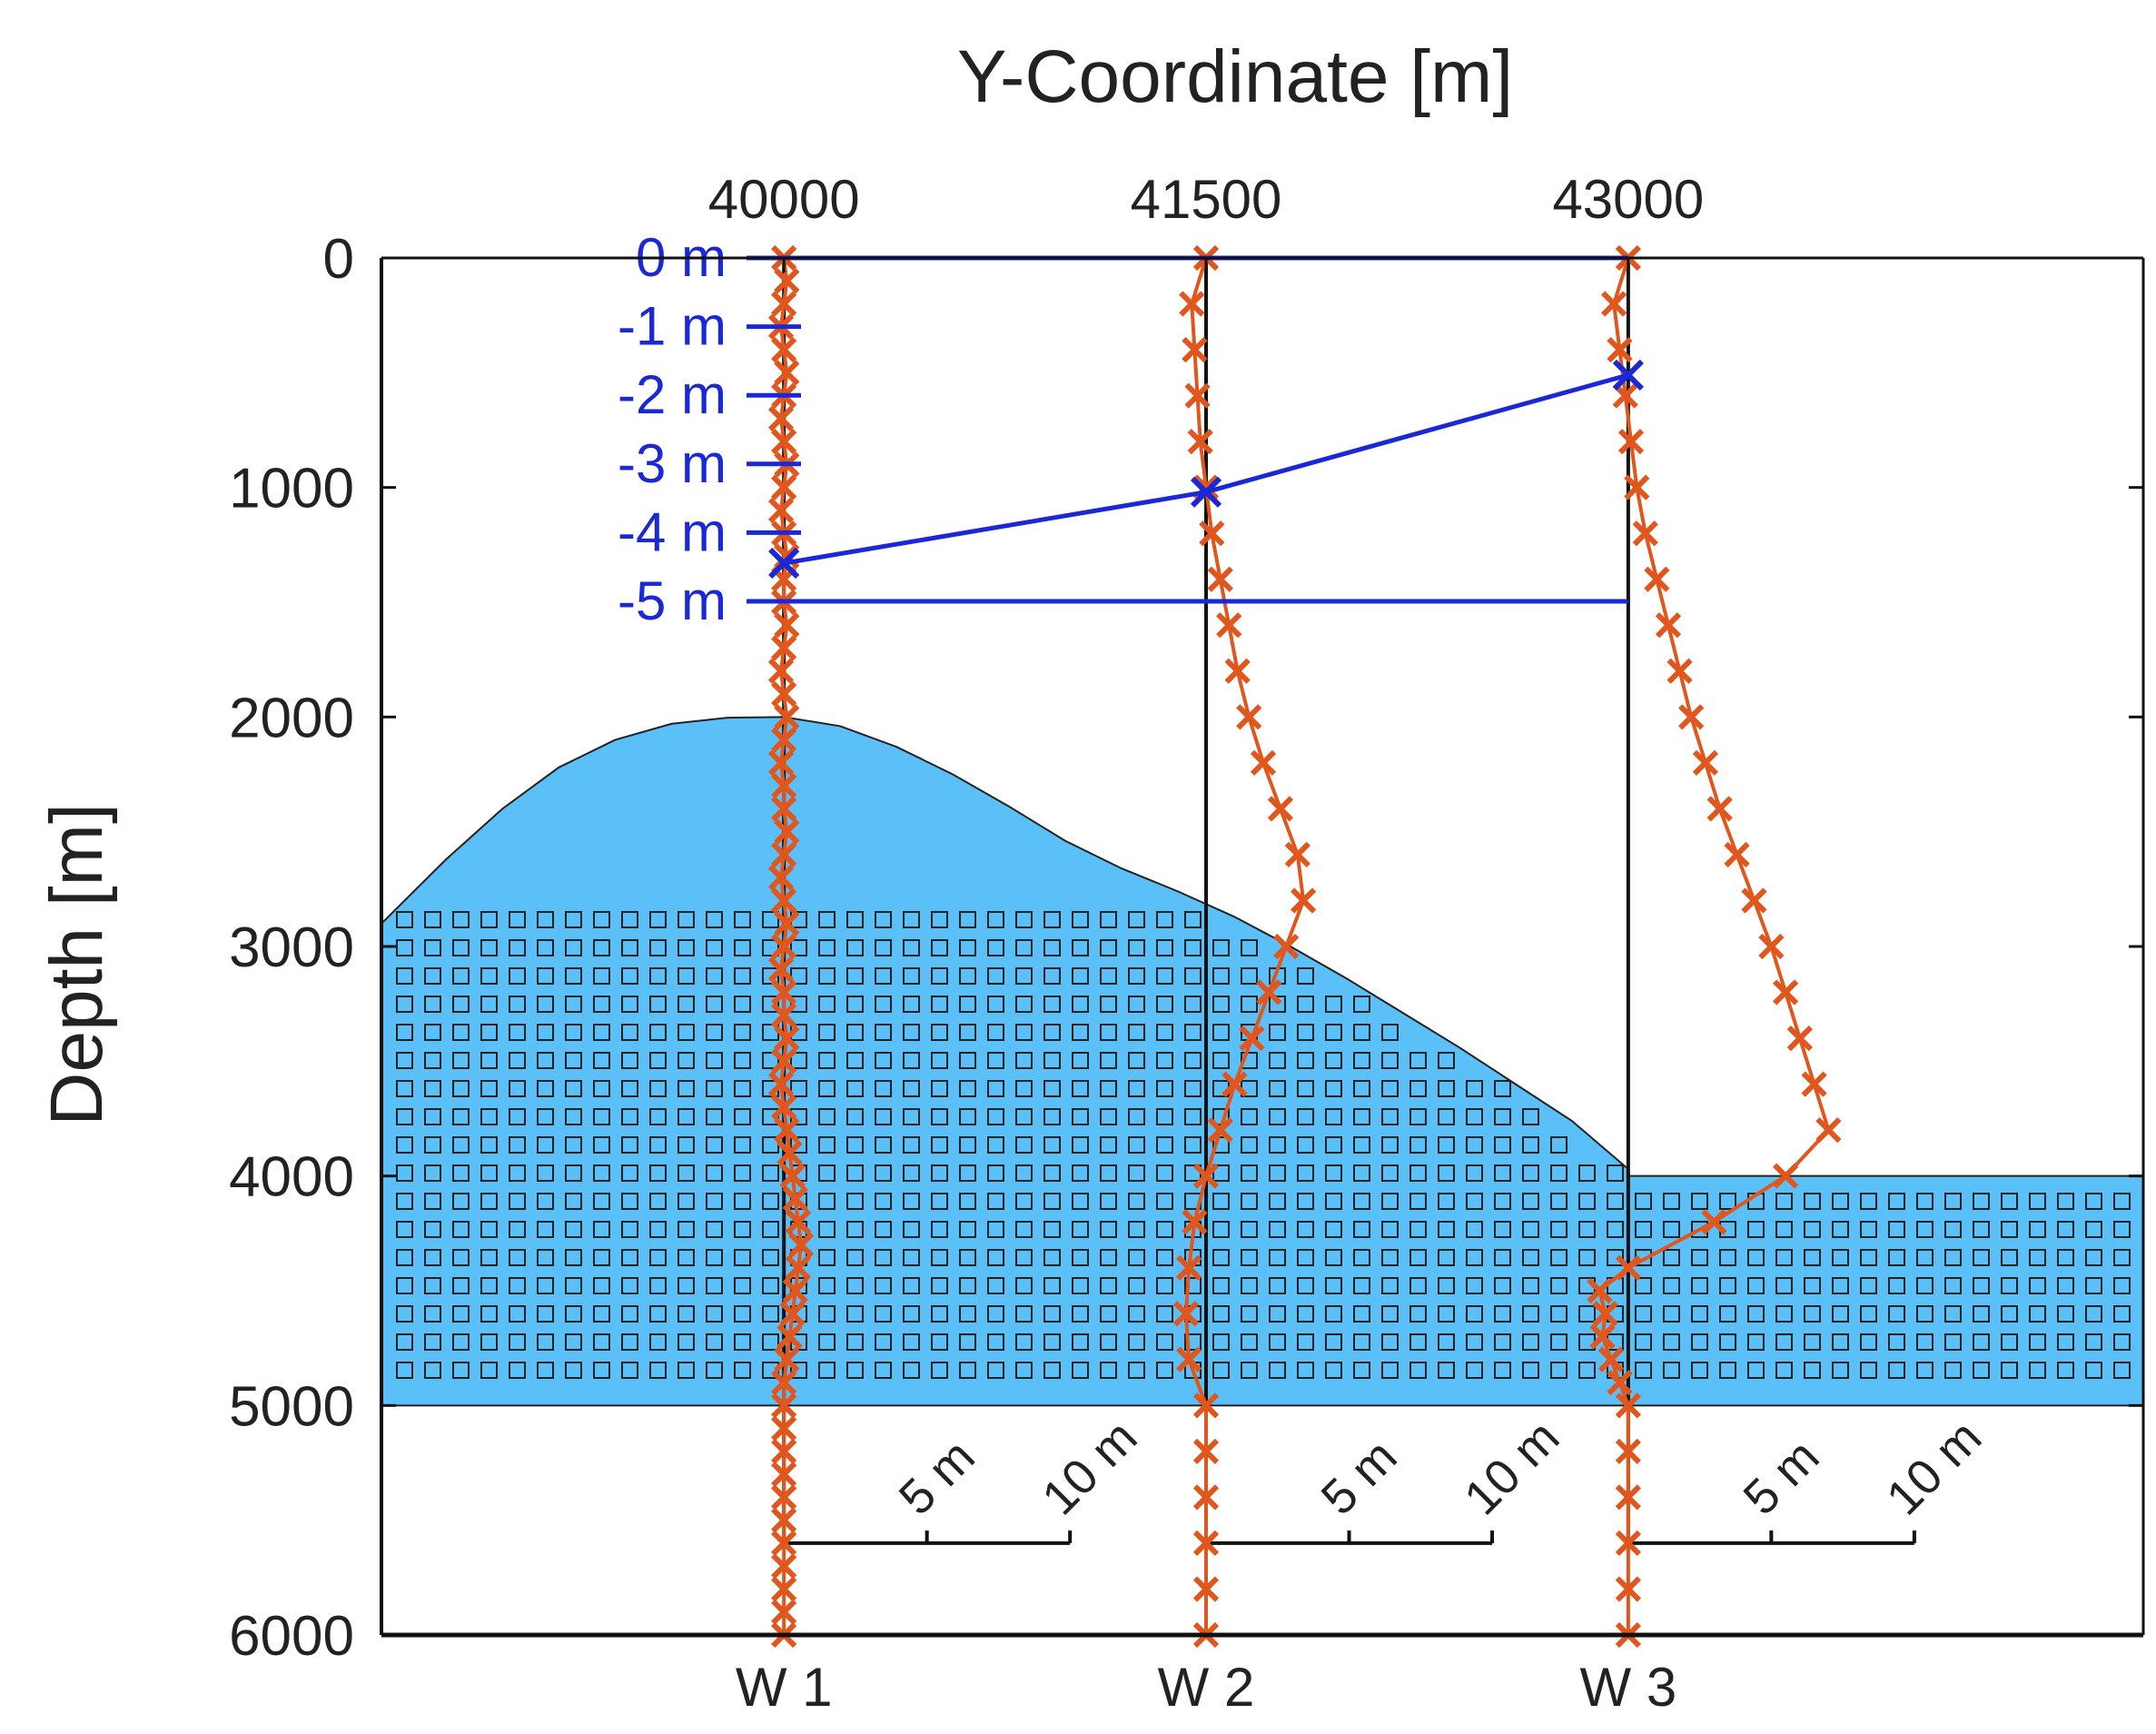 The image size is (2156, 1734). I want to click on x-axis-title: Y-Coordinate [m], so click(1235, 76).